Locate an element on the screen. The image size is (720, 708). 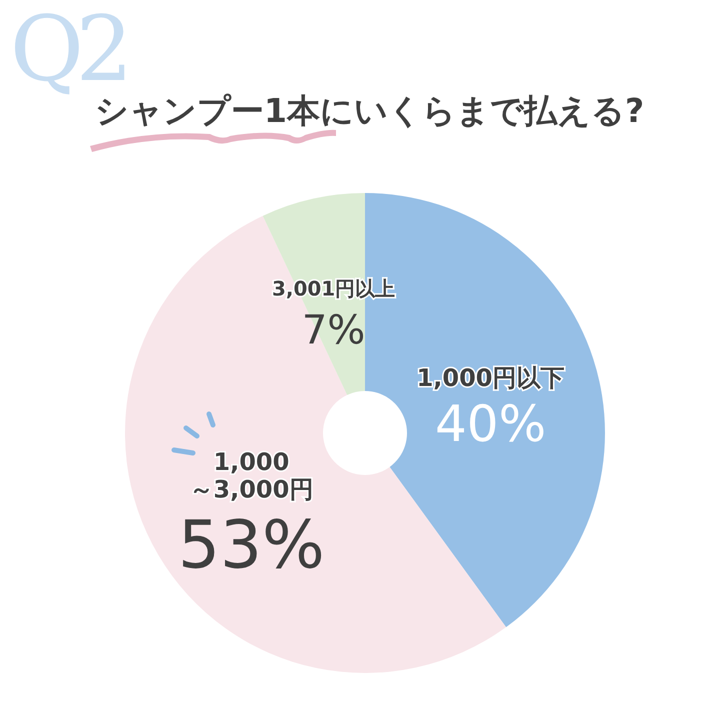
data-label: 53% is located at coordinates (251, 545).